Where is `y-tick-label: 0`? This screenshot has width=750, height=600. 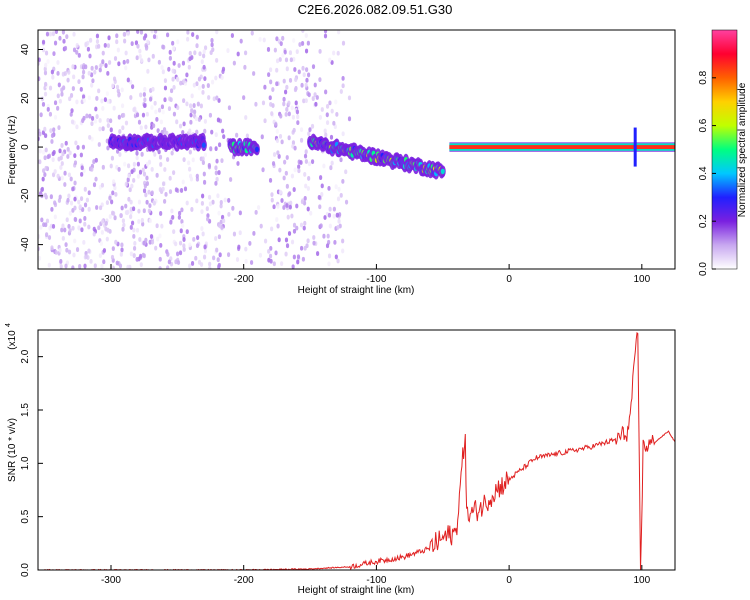
y-tick-label: 0 is located at coordinates (25, 147).